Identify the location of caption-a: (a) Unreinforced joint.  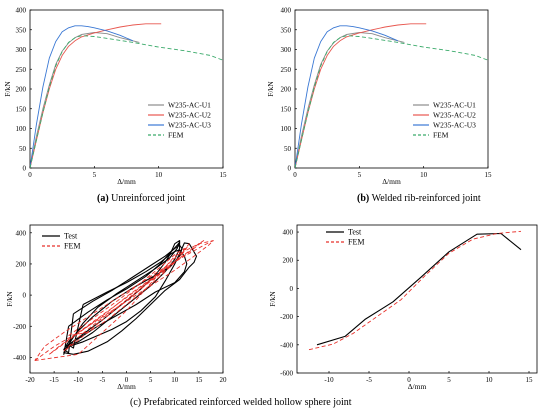
(141, 198).